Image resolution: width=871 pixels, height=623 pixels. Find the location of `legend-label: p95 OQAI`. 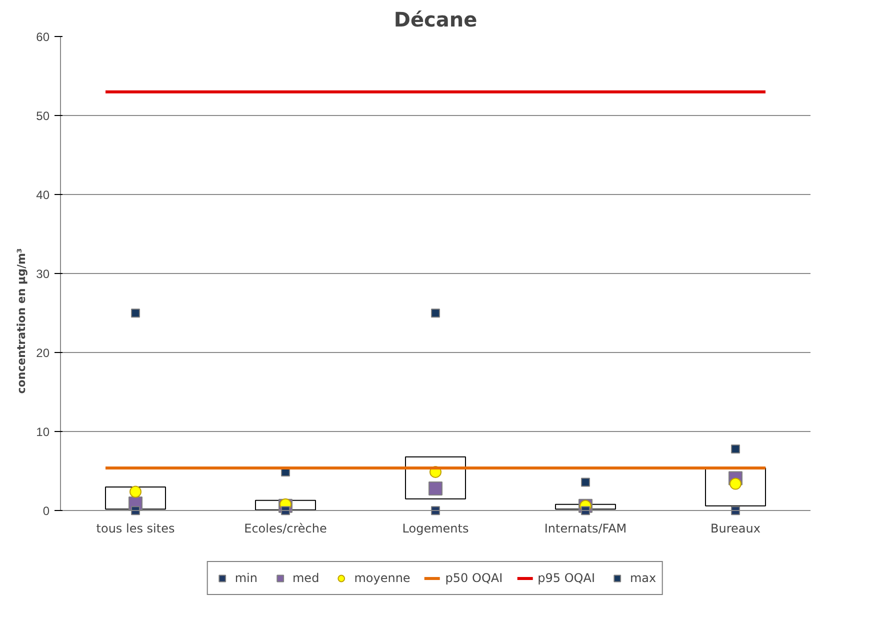

legend-label: p95 OQAI is located at coordinates (566, 578).